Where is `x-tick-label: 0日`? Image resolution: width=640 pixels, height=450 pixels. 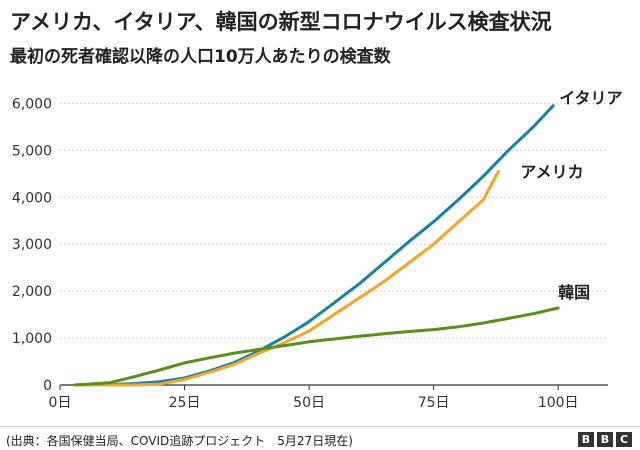
x-tick-label: 0日 is located at coordinates (60, 403).